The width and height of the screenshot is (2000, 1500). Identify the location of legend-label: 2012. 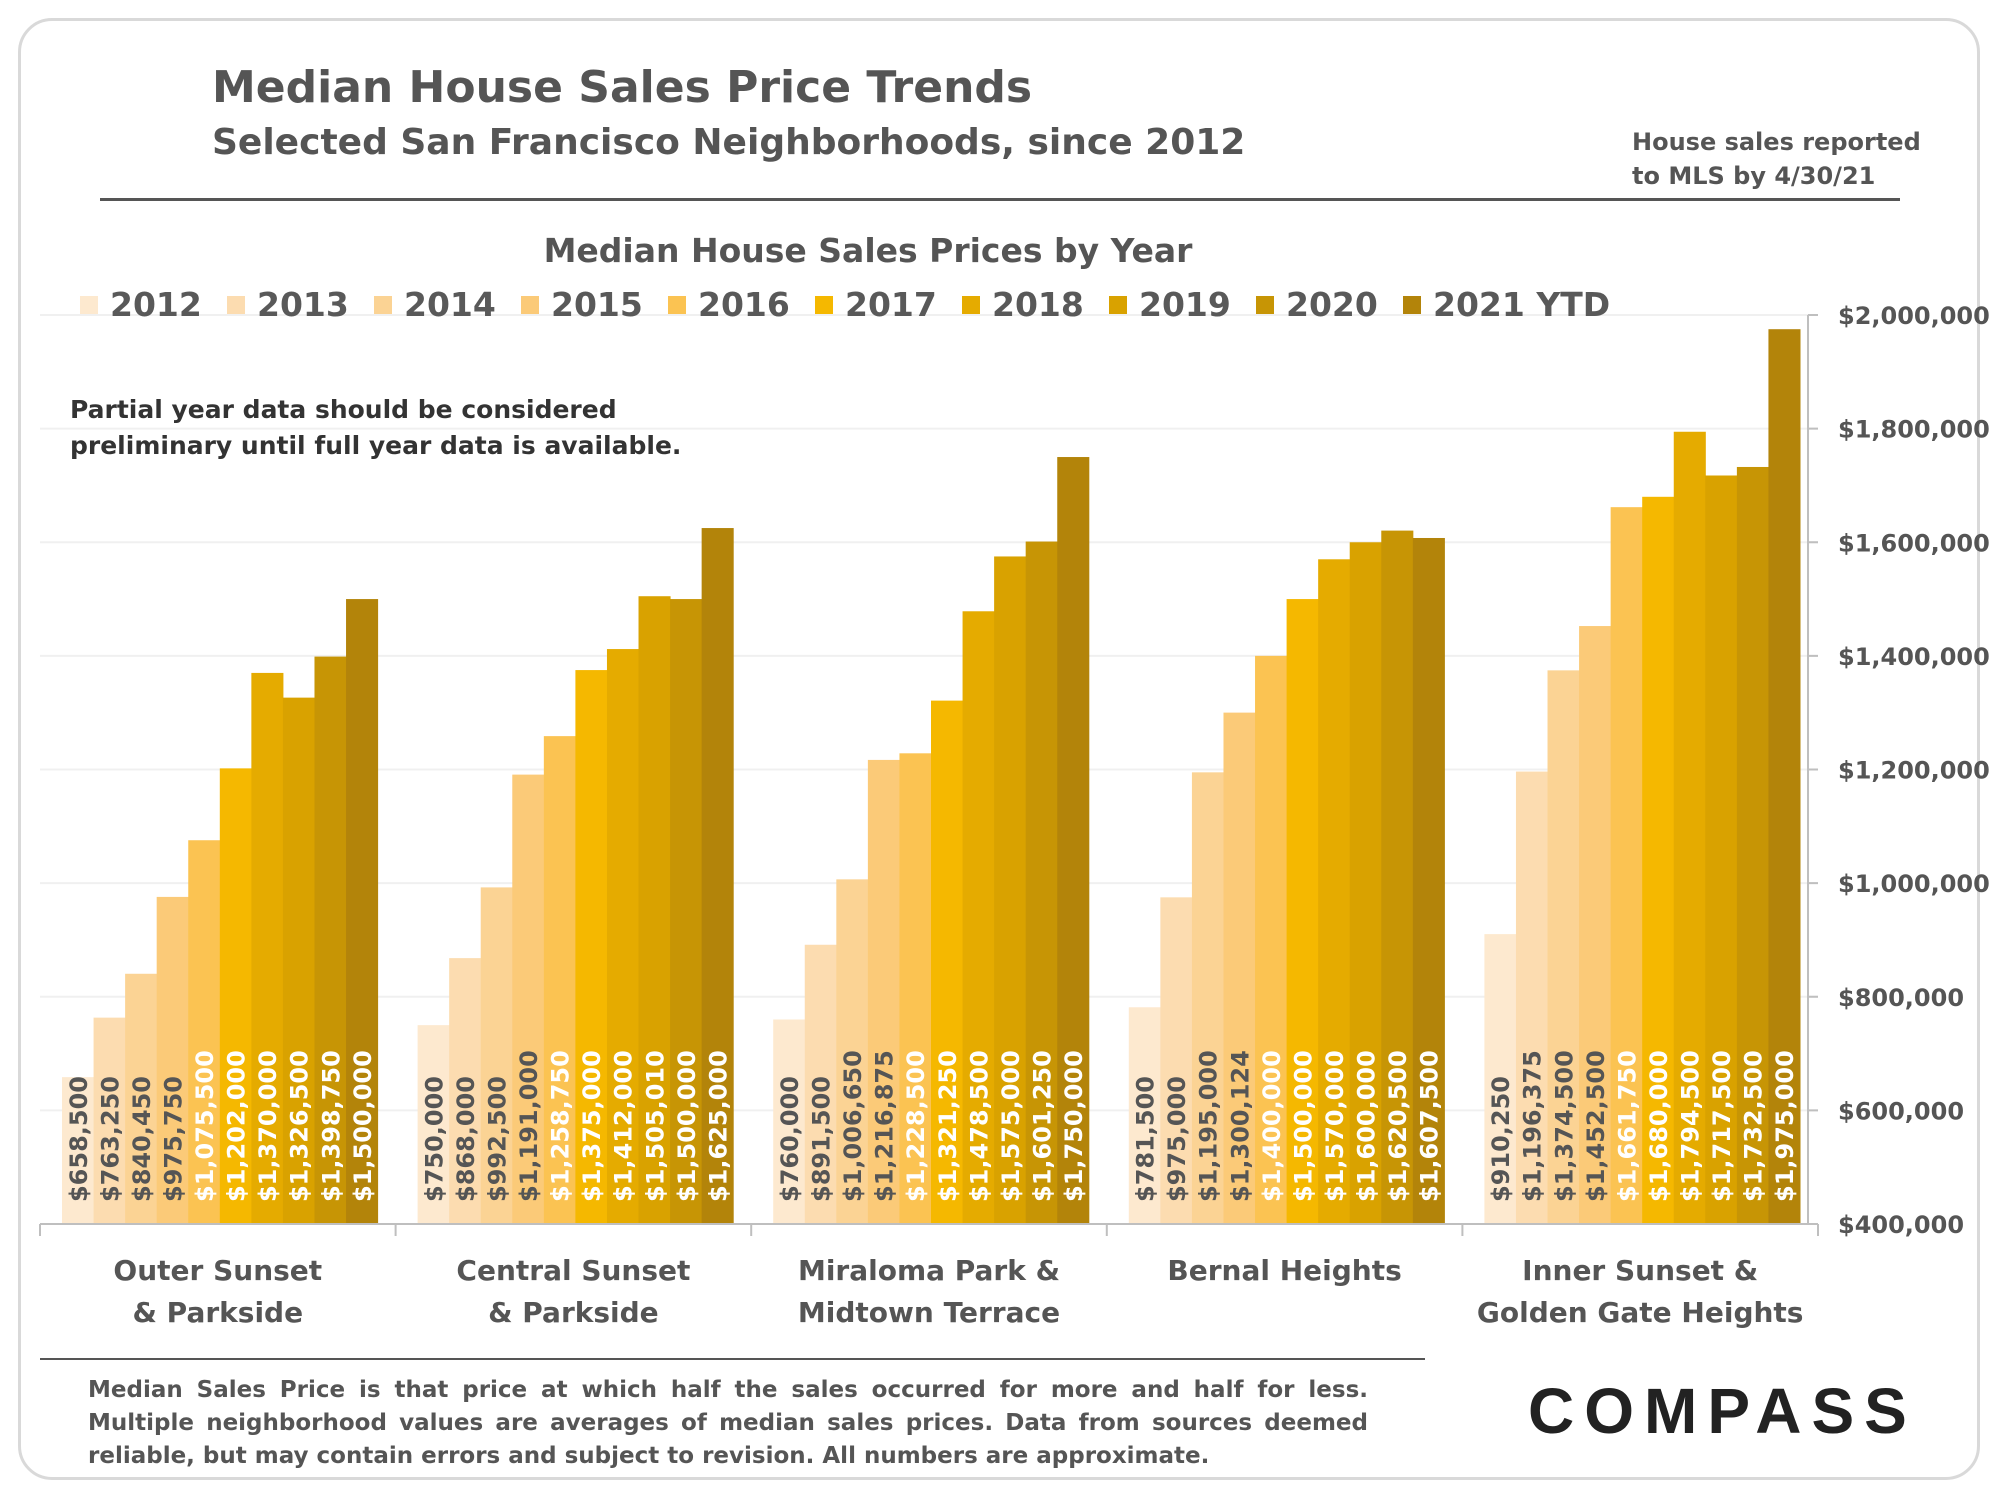
(156, 304).